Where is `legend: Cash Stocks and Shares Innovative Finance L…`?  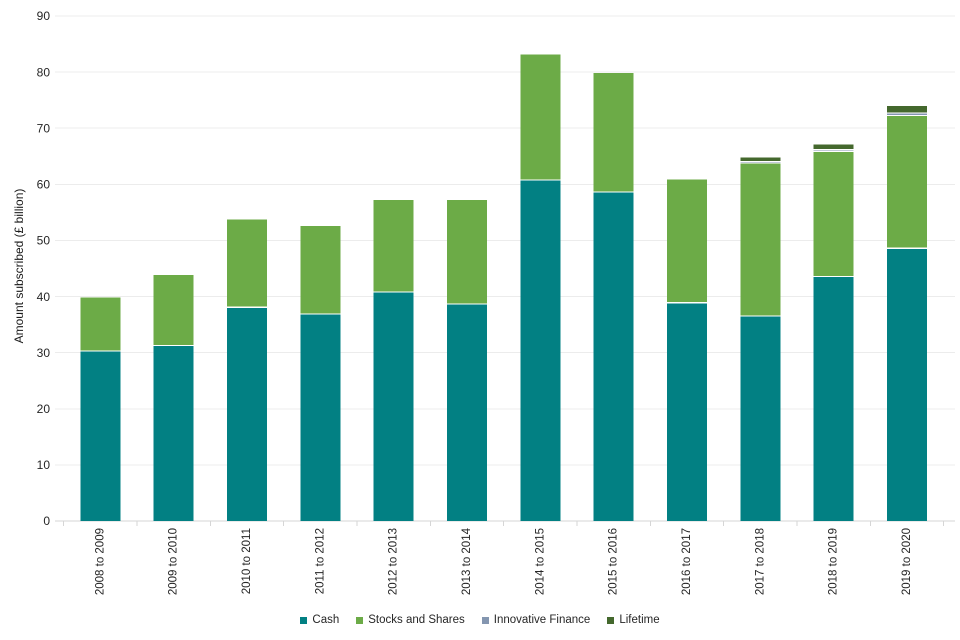 legend: Cash Stocks and Shares Innovative Finance L… is located at coordinates (480, 620).